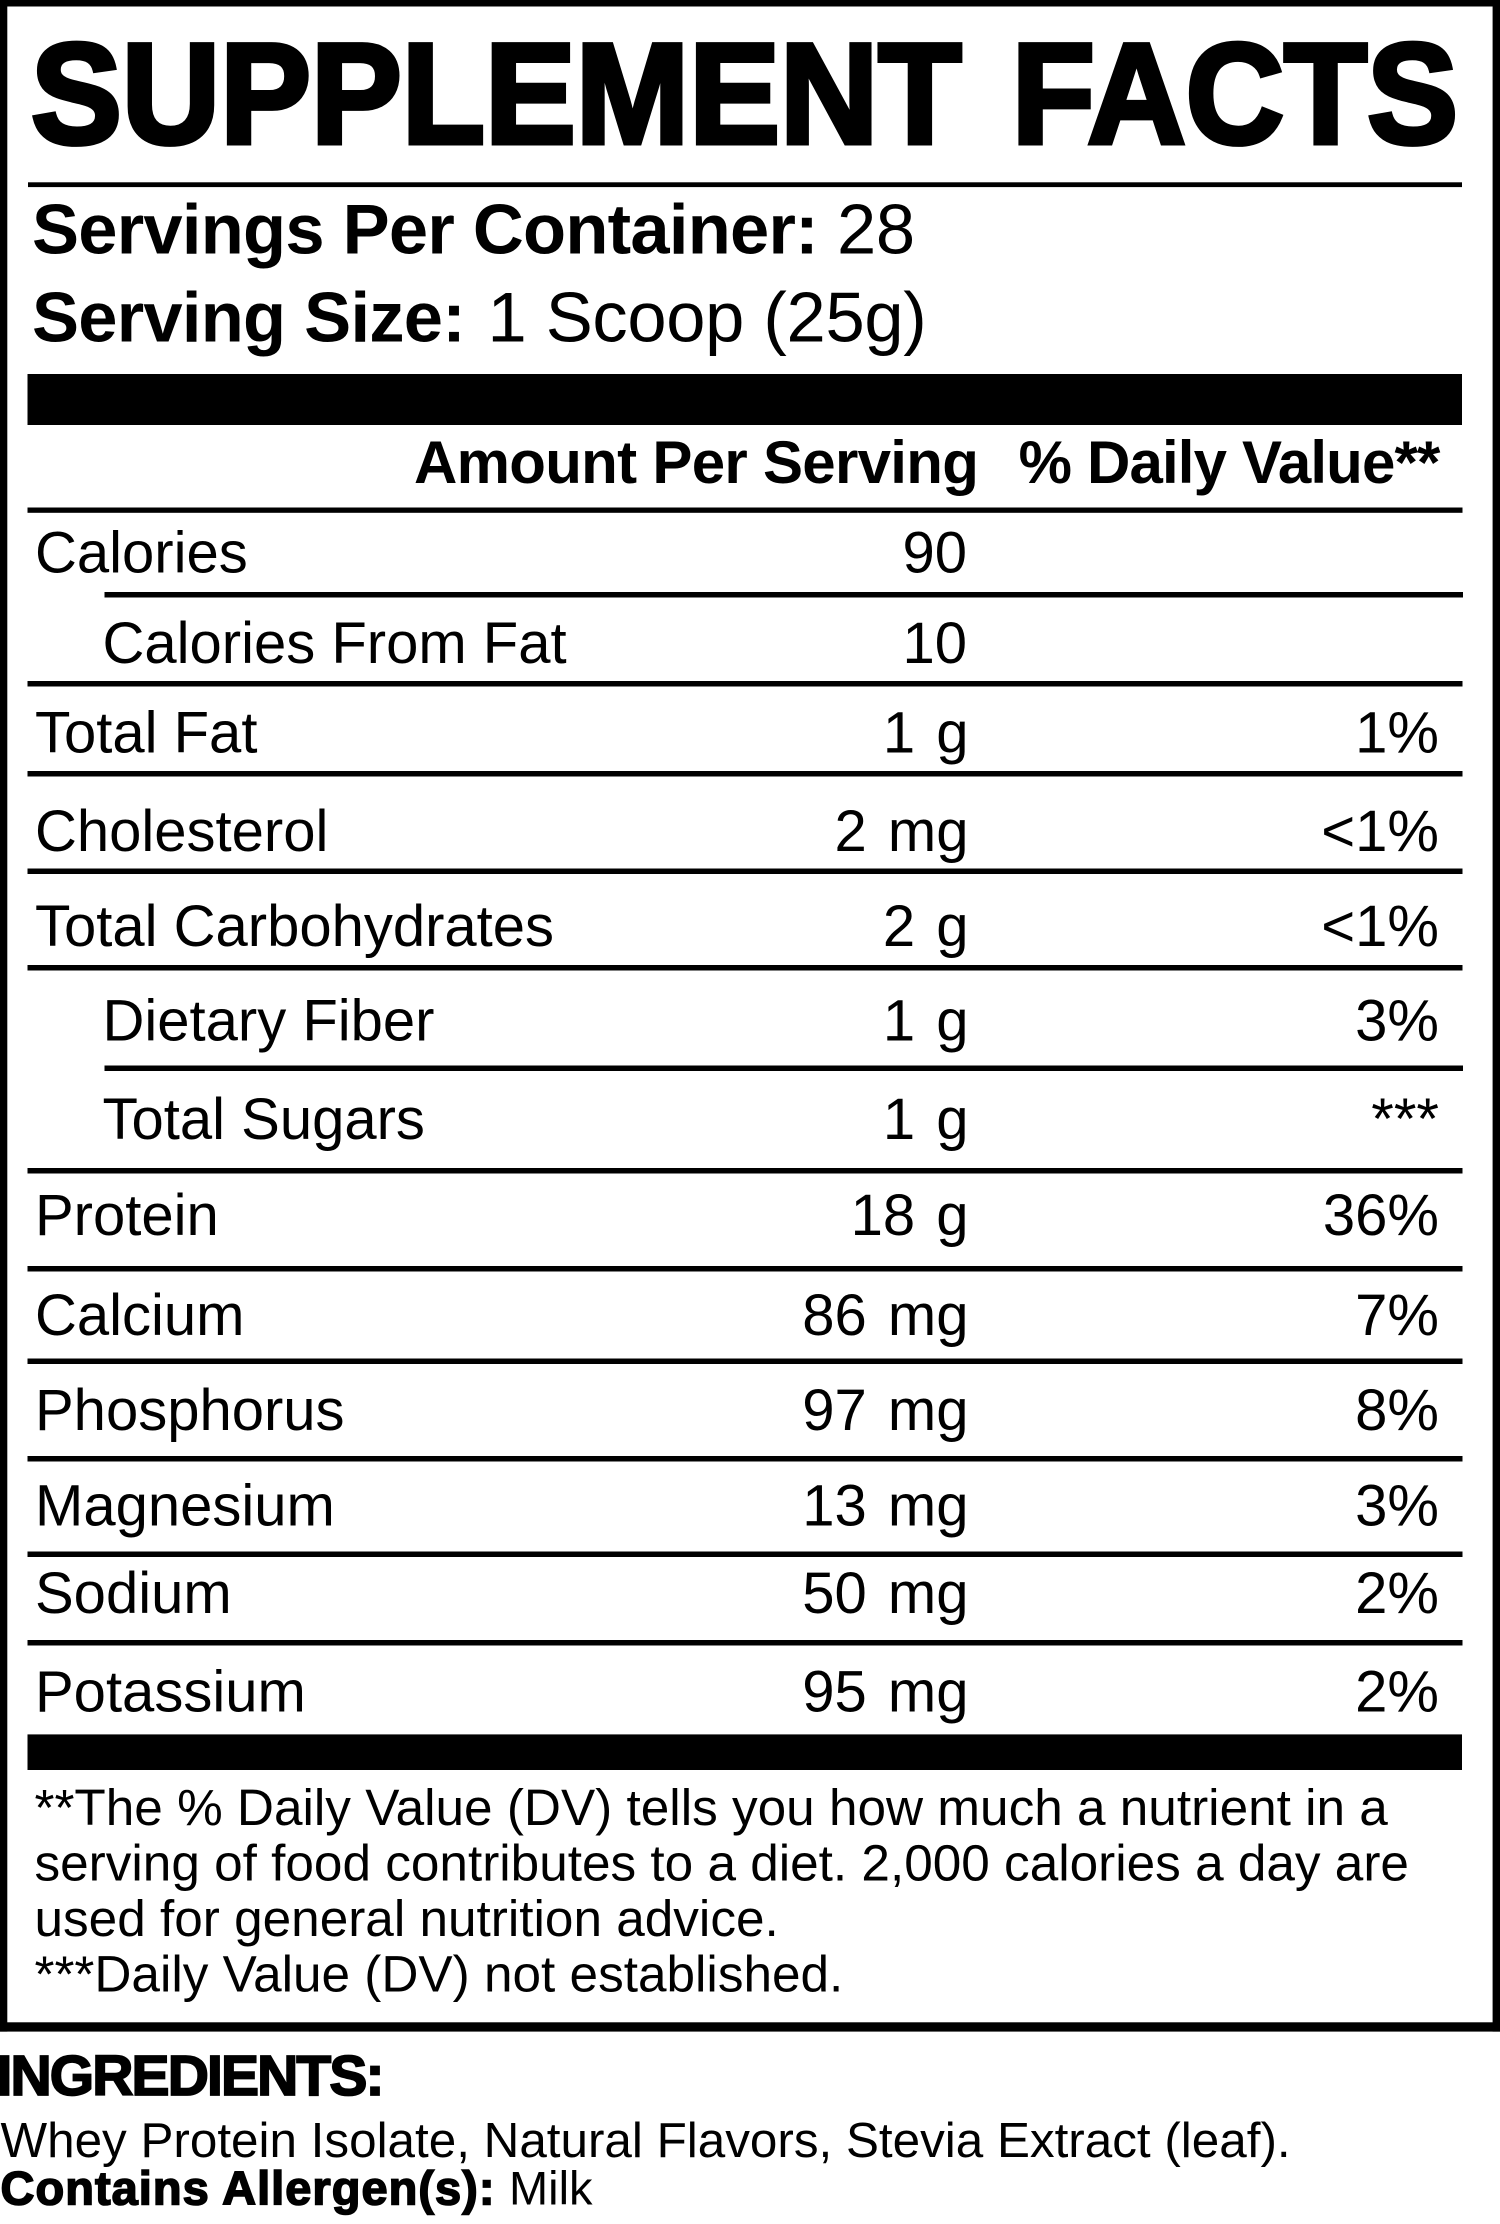  Describe the element at coordinates (141, 553) in the screenshot. I see `svg-text: Calories` at that location.